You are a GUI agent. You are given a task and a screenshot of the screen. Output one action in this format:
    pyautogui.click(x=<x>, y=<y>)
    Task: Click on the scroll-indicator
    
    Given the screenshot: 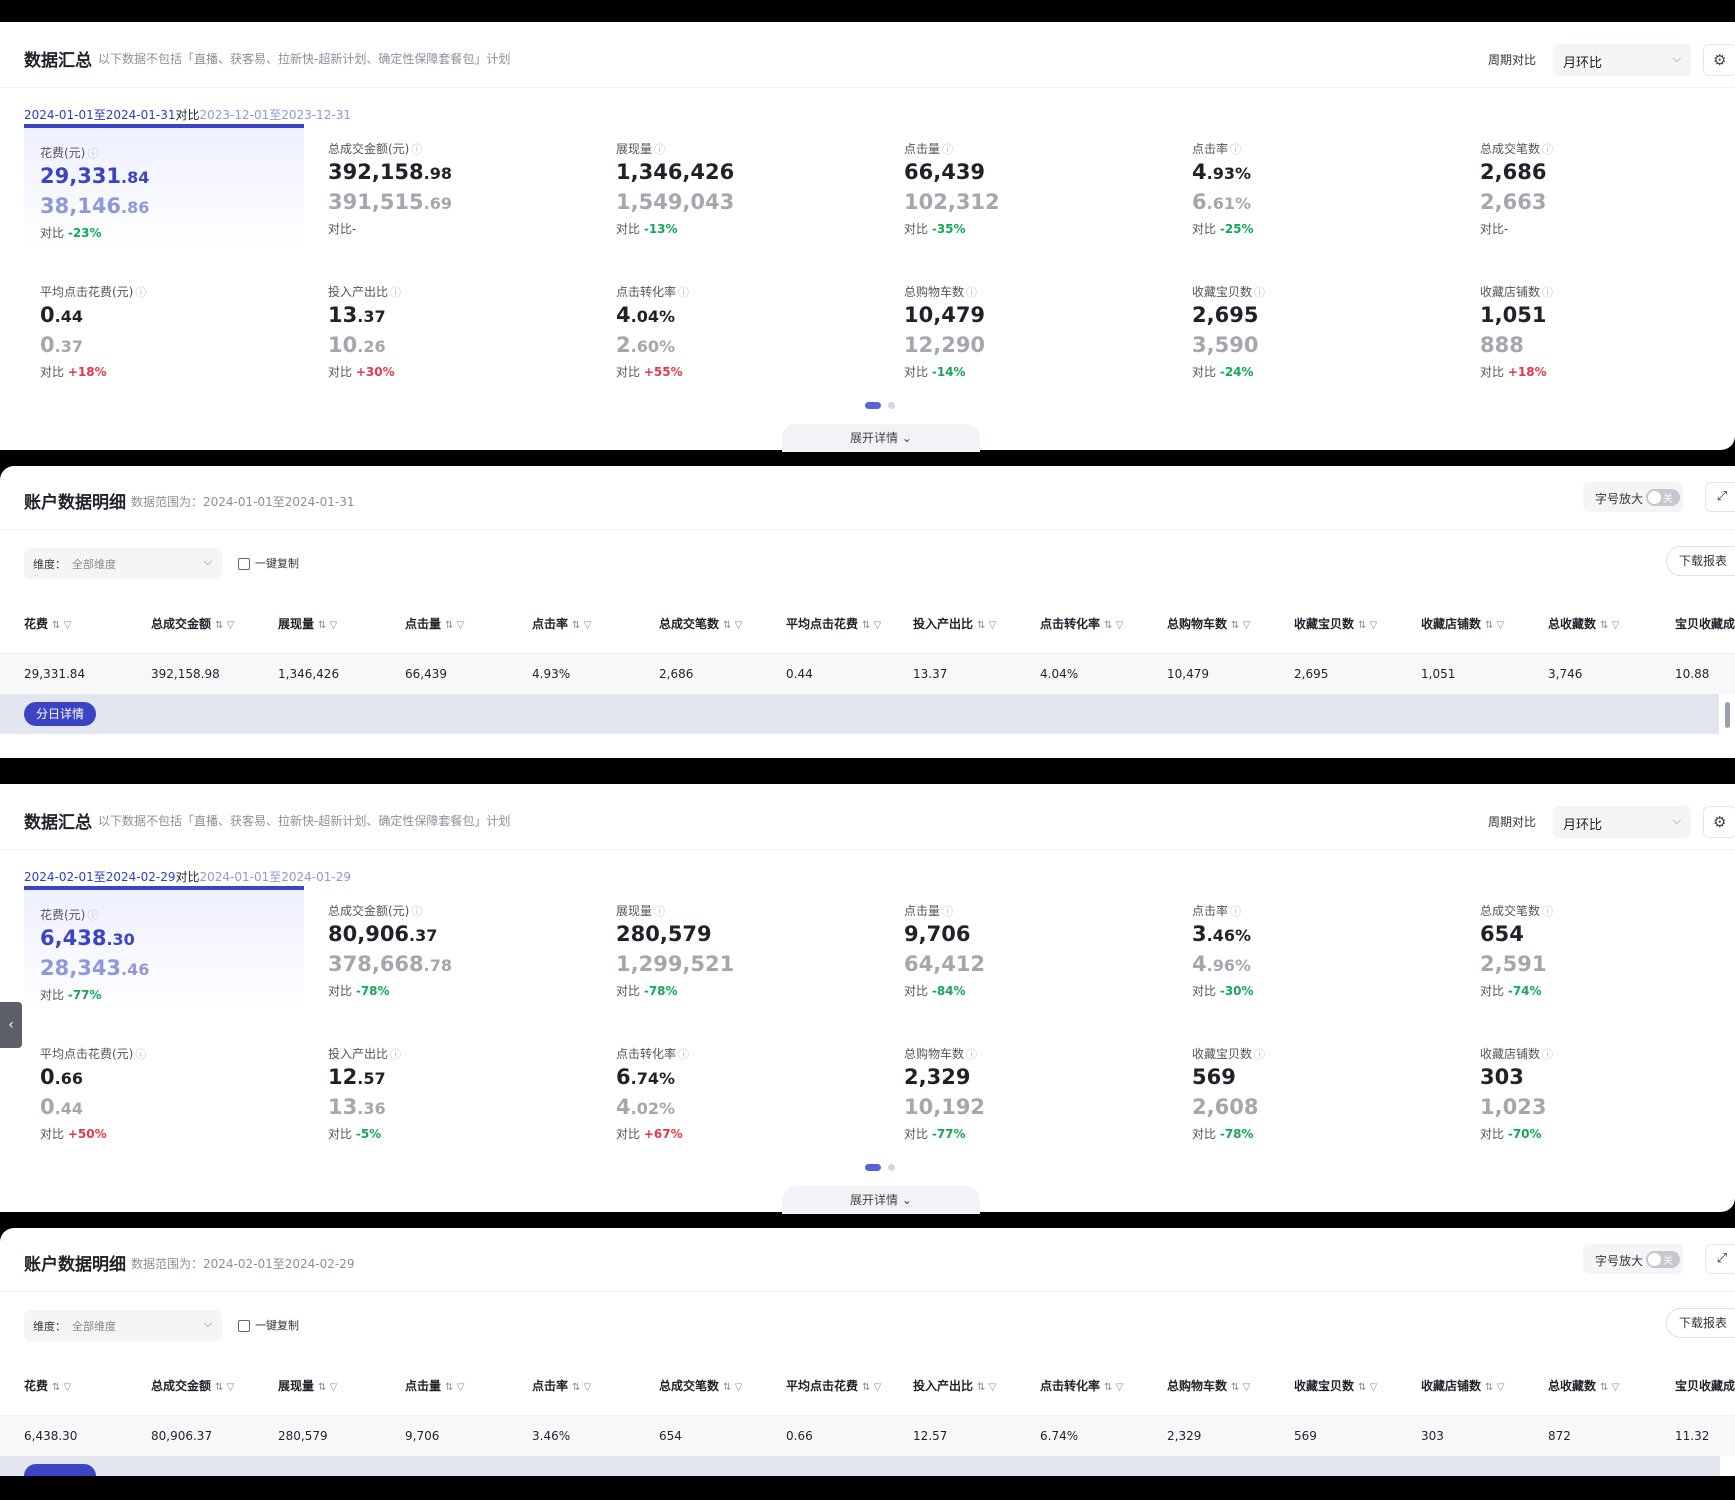 What is the action you would take?
    pyautogui.click(x=1727, y=726)
    